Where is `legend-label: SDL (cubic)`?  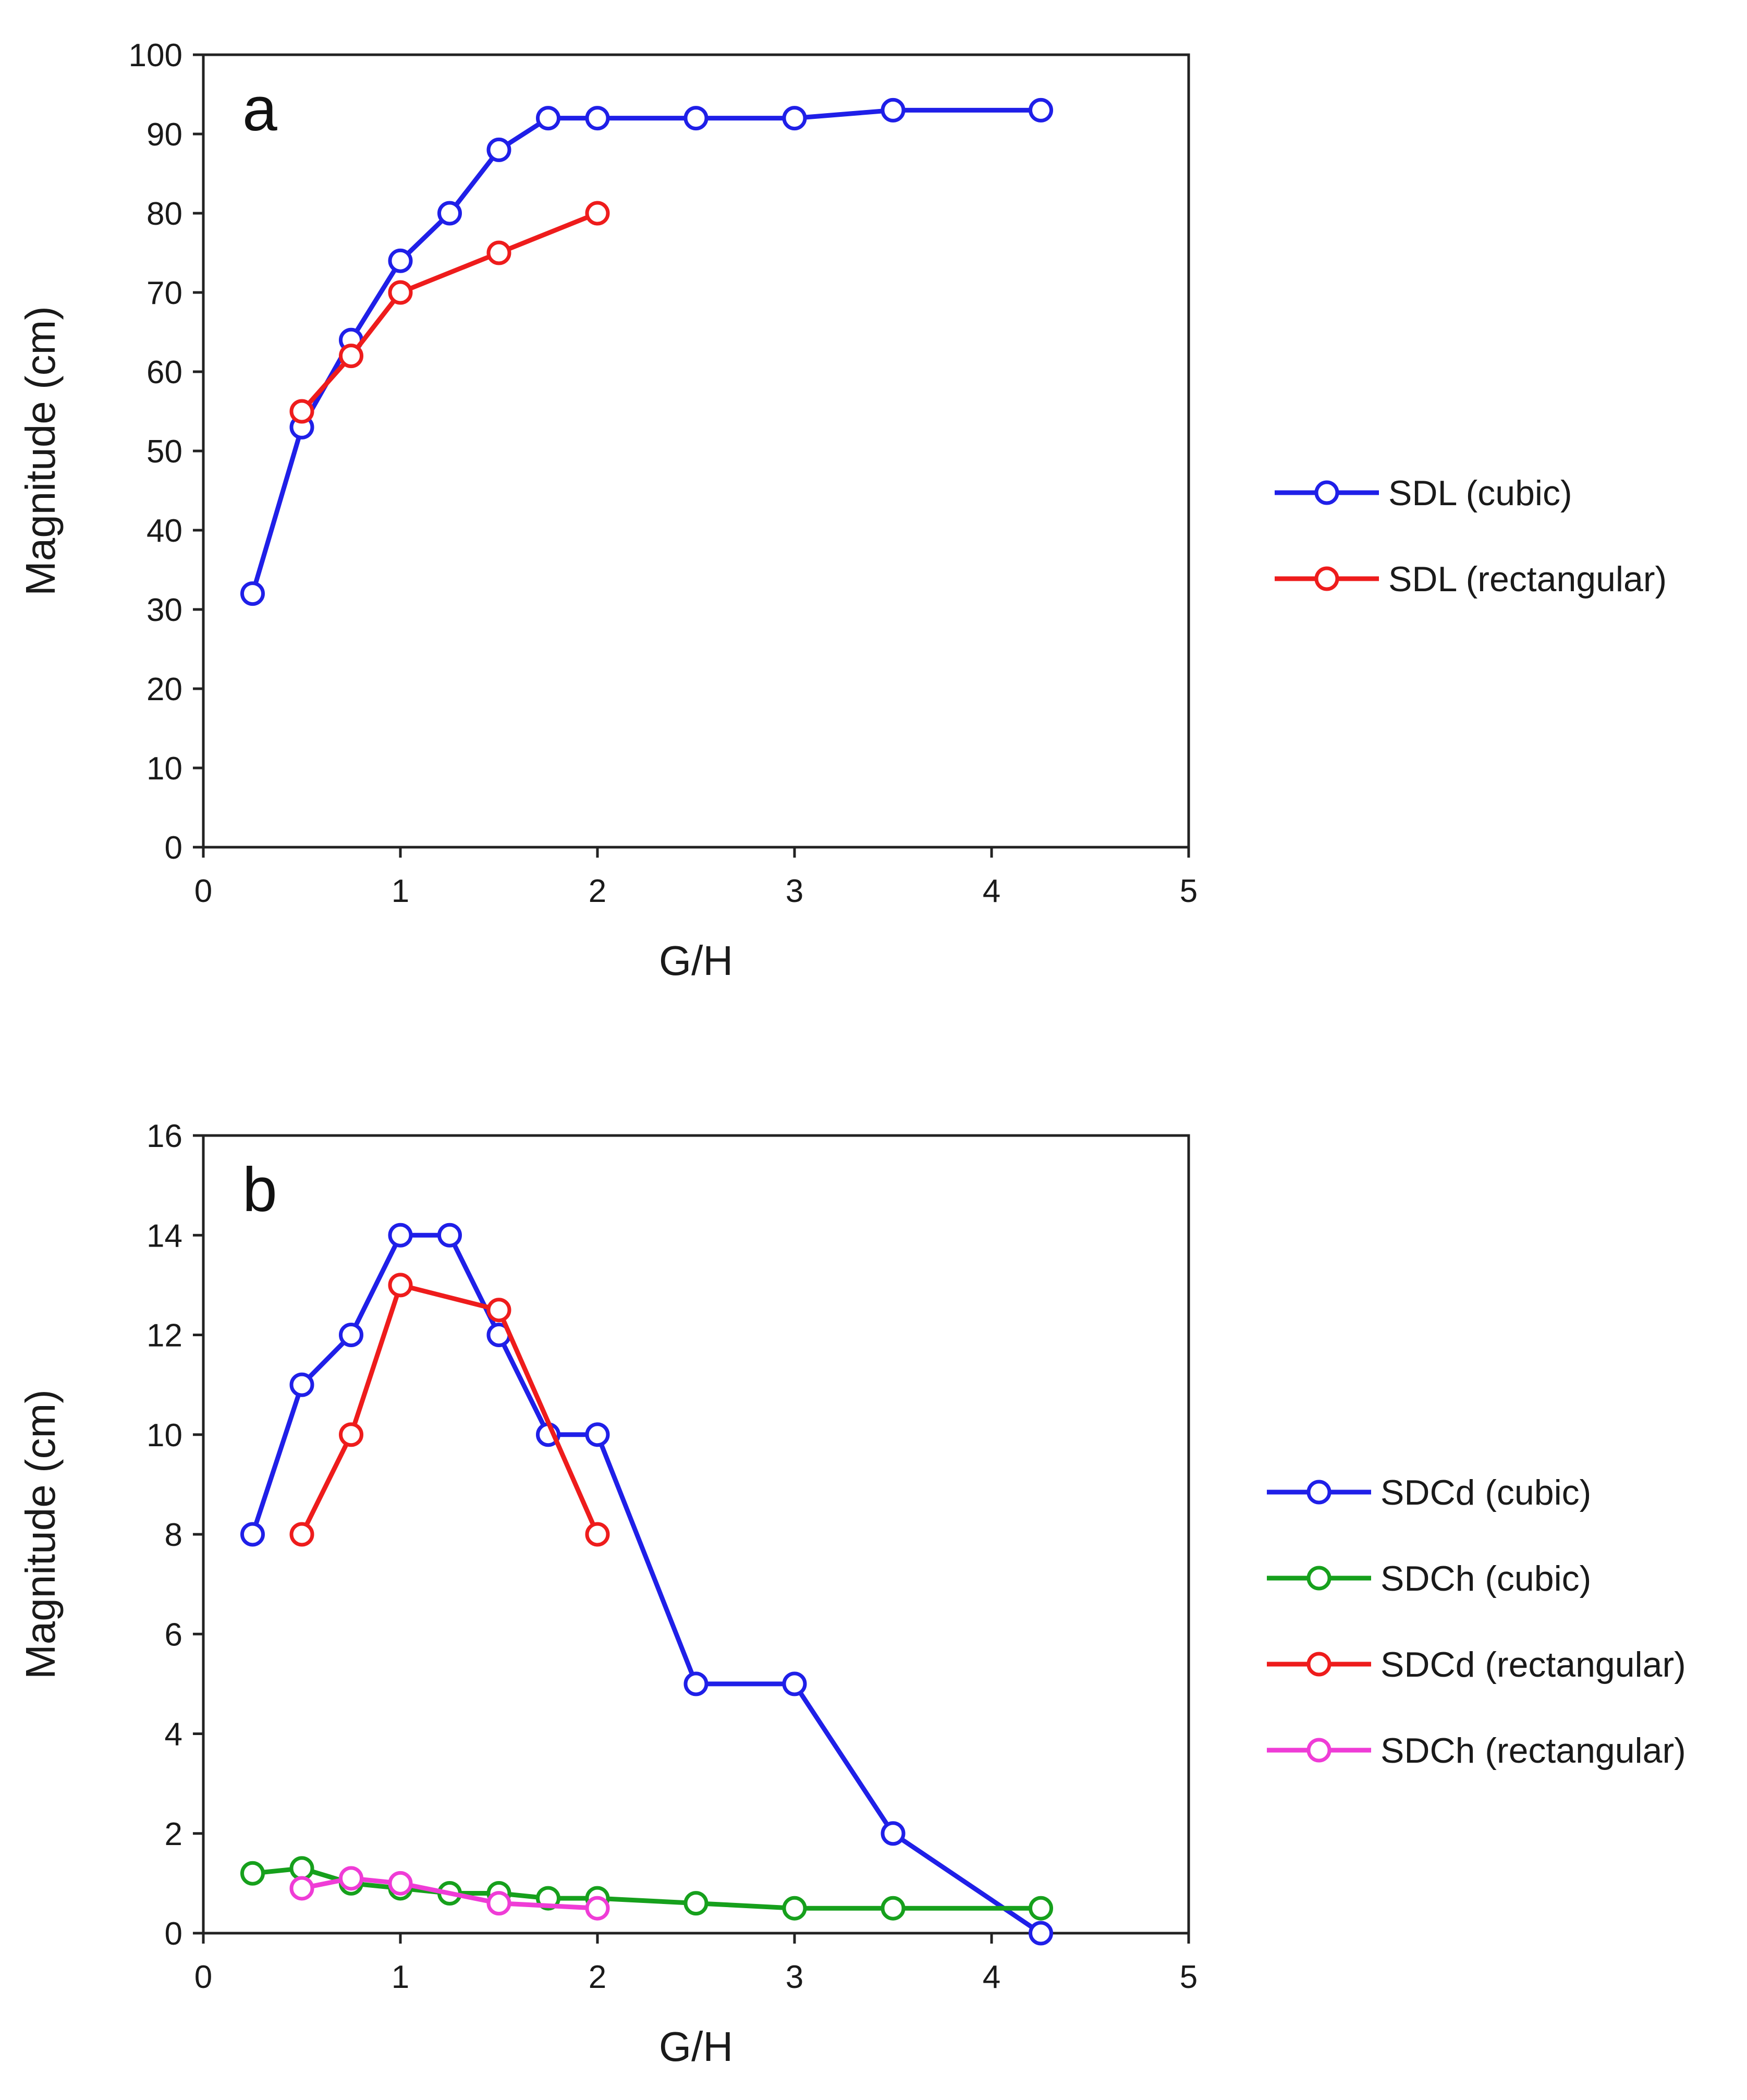 legend-label: SDL (cubic) is located at coordinates (1480, 493).